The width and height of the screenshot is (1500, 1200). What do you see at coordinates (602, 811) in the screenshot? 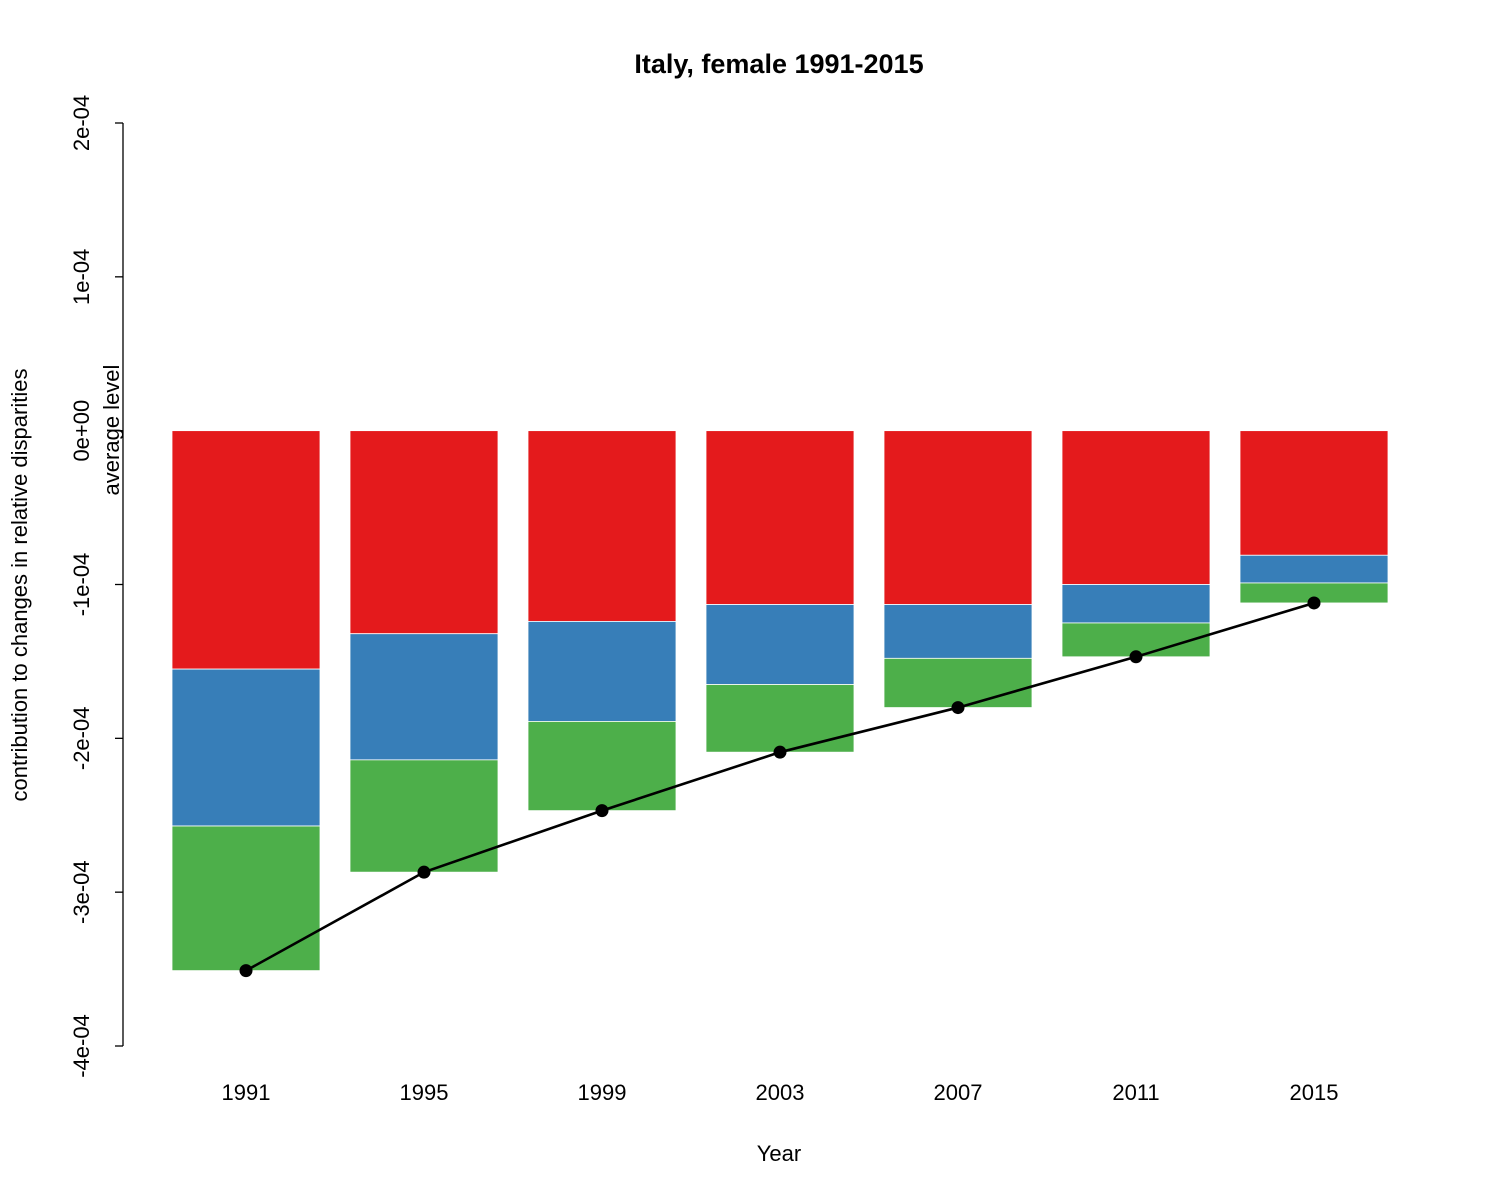
I see `trend-point-1999` at bounding box center [602, 811].